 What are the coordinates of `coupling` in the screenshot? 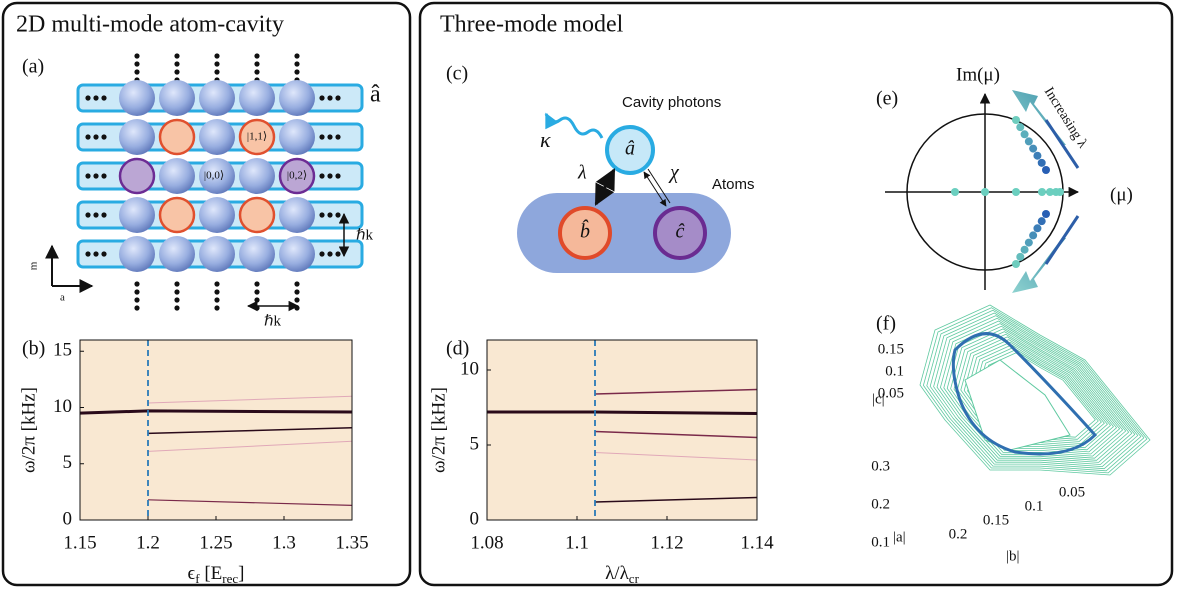 It's located at (605, 187).